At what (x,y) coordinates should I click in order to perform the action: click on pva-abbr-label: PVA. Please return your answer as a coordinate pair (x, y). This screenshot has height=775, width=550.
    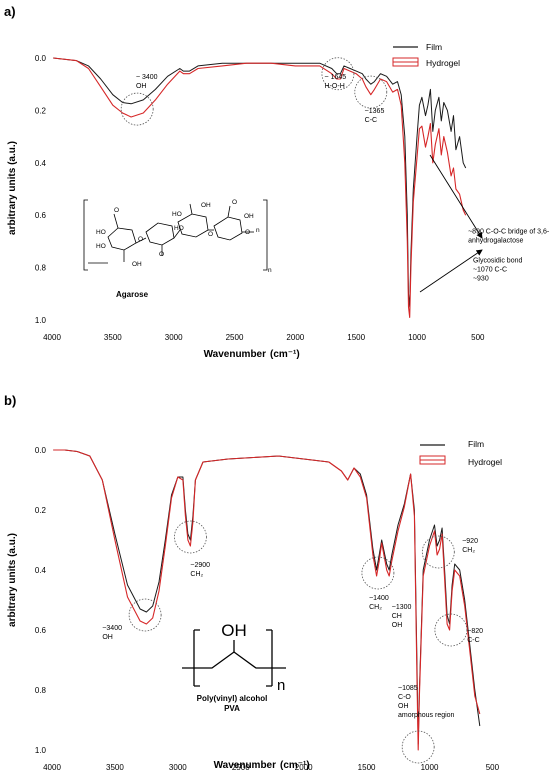
    Looking at the image, I should click on (232, 708).